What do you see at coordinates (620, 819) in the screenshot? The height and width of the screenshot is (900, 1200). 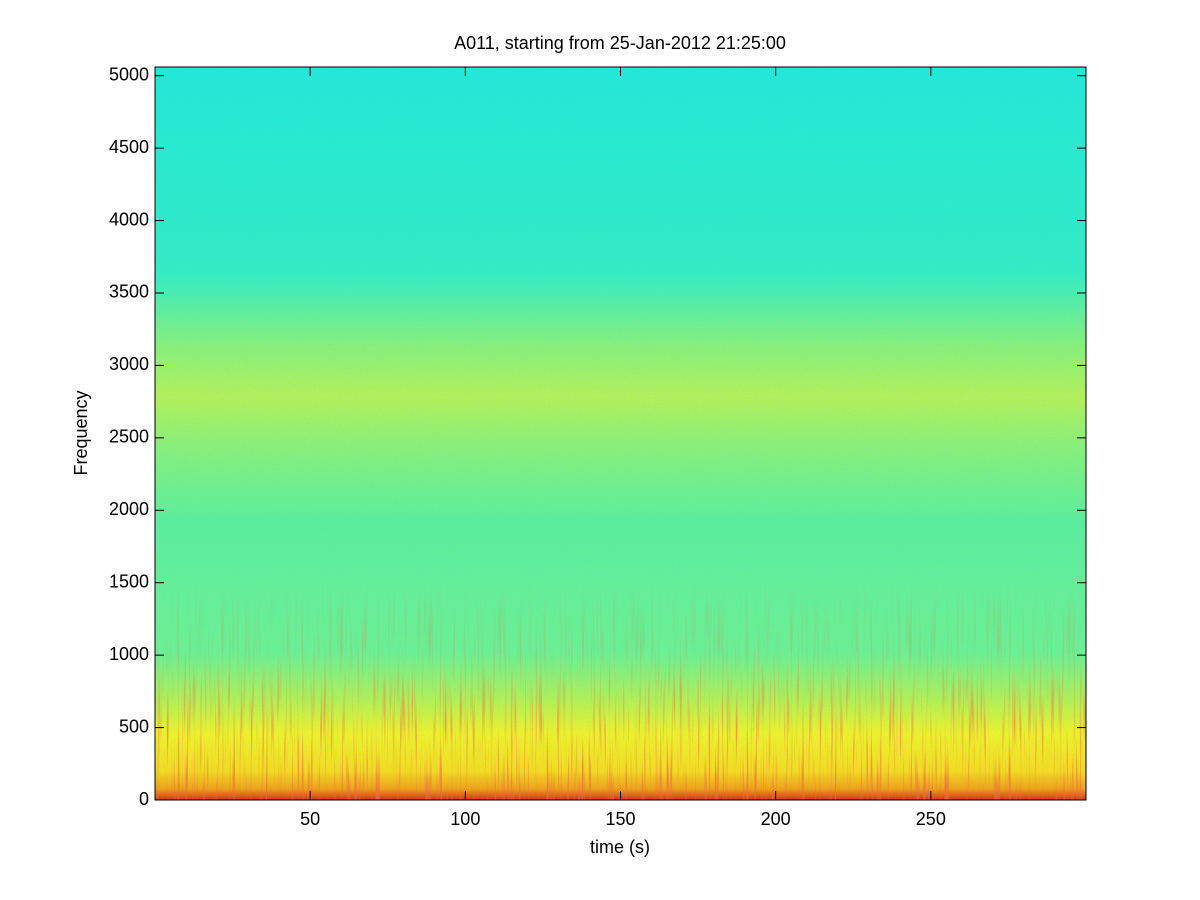 I see `x-tick-label: 150` at bounding box center [620, 819].